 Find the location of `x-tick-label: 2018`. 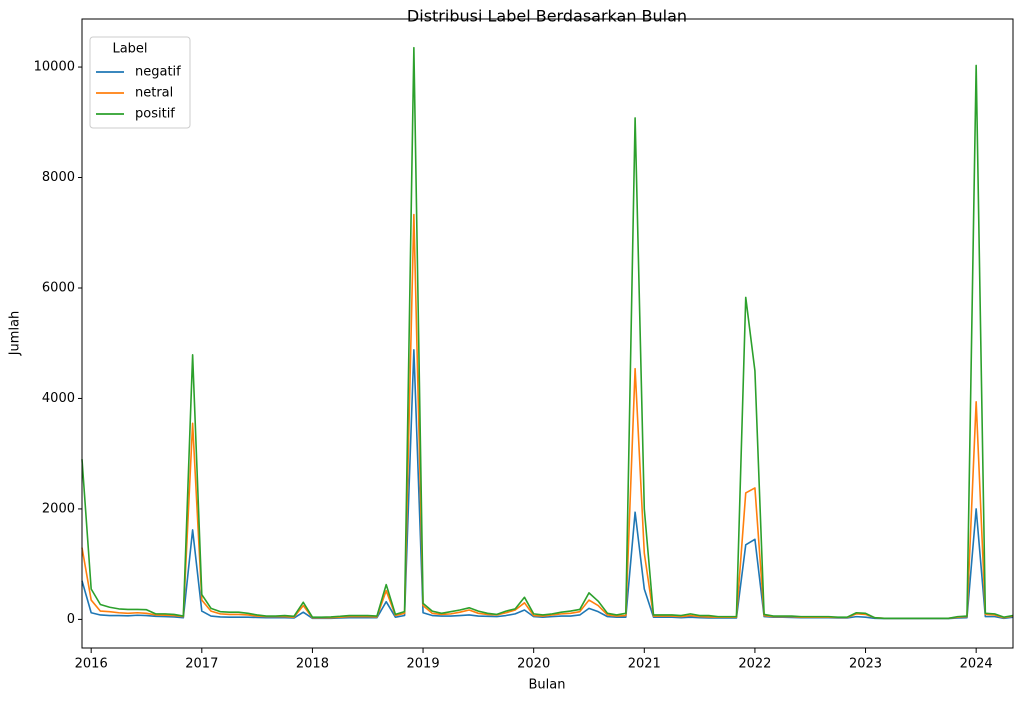

x-tick-label: 2018 is located at coordinates (312, 664).